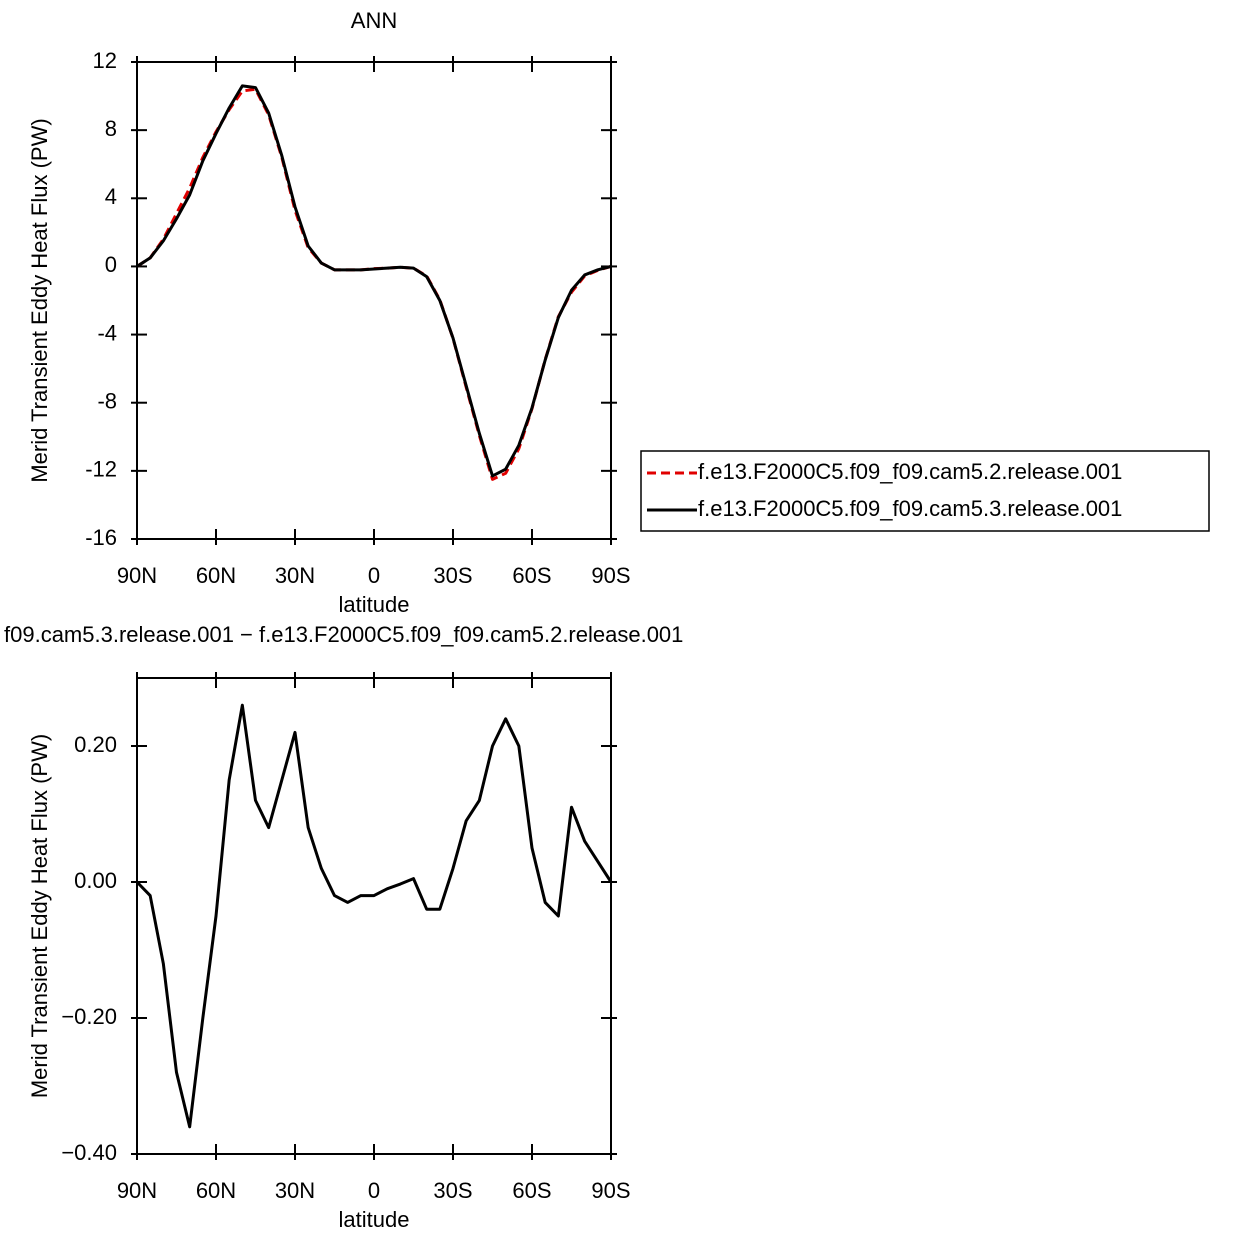 This screenshot has width=1238, height=1241. What do you see at coordinates (925, 491) in the screenshot?
I see `legend-box` at bounding box center [925, 491].